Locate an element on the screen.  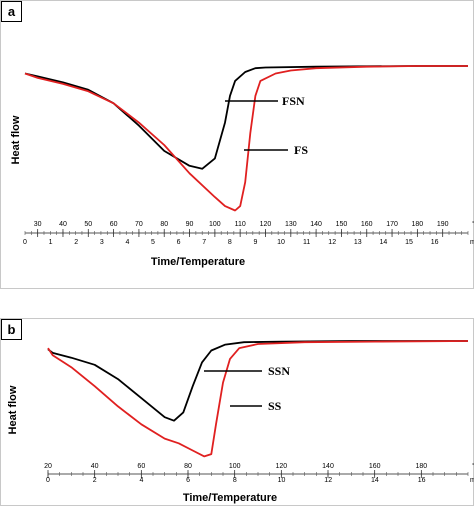
panel-b-time-tick-label: 14 is located at coordinates (375, 480).